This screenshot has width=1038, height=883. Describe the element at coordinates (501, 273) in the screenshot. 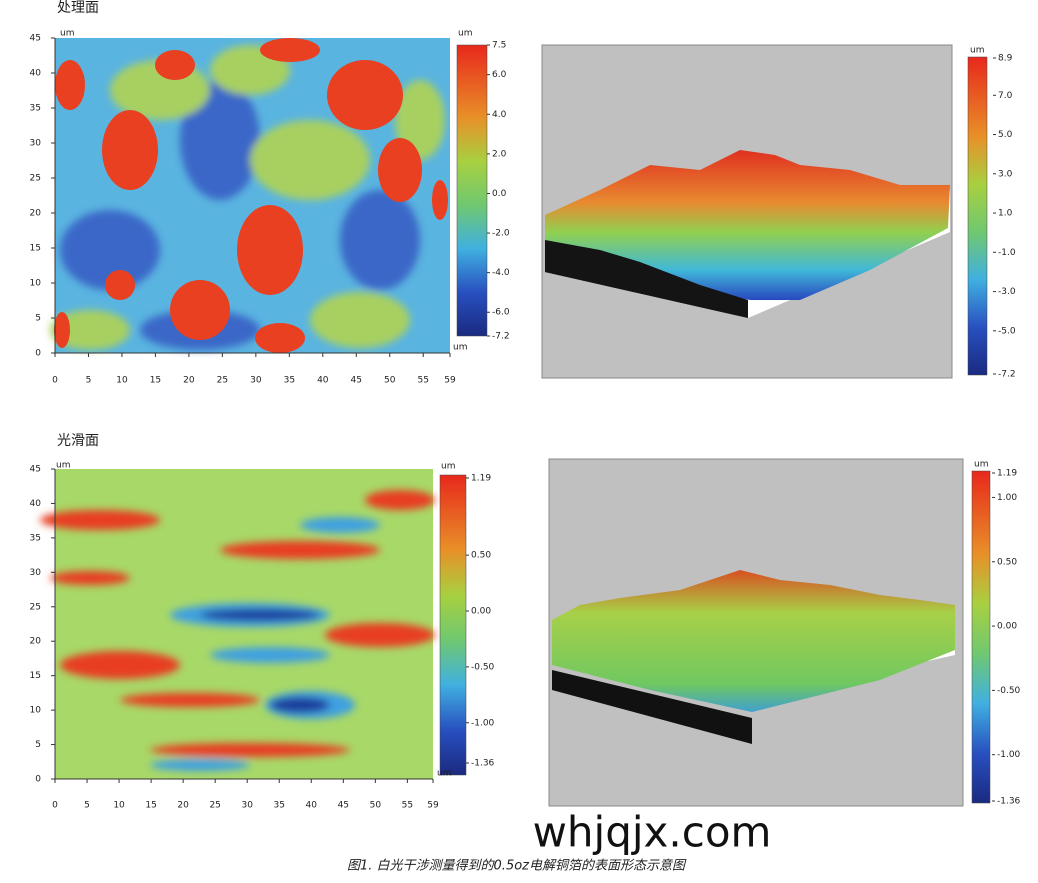

I see `colorbar-label: -4.0` at that location.